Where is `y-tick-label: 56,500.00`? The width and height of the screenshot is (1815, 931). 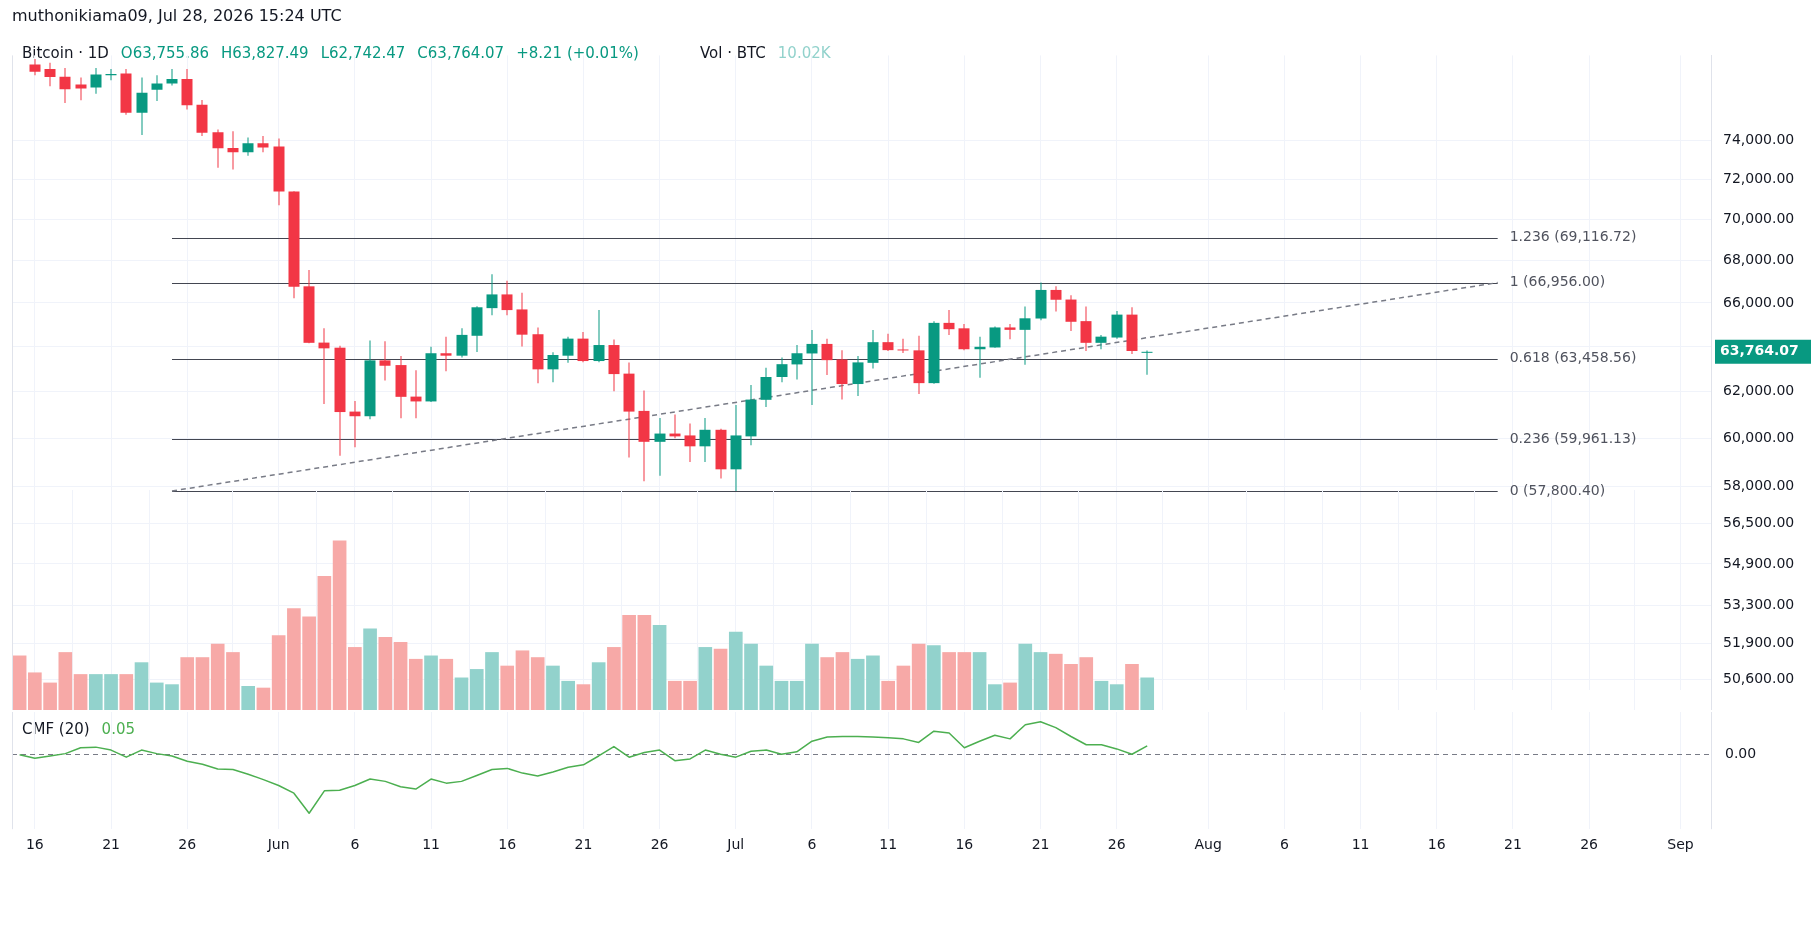 y-tick-label: 56,500.00 is located at coordinates (1759, 521).